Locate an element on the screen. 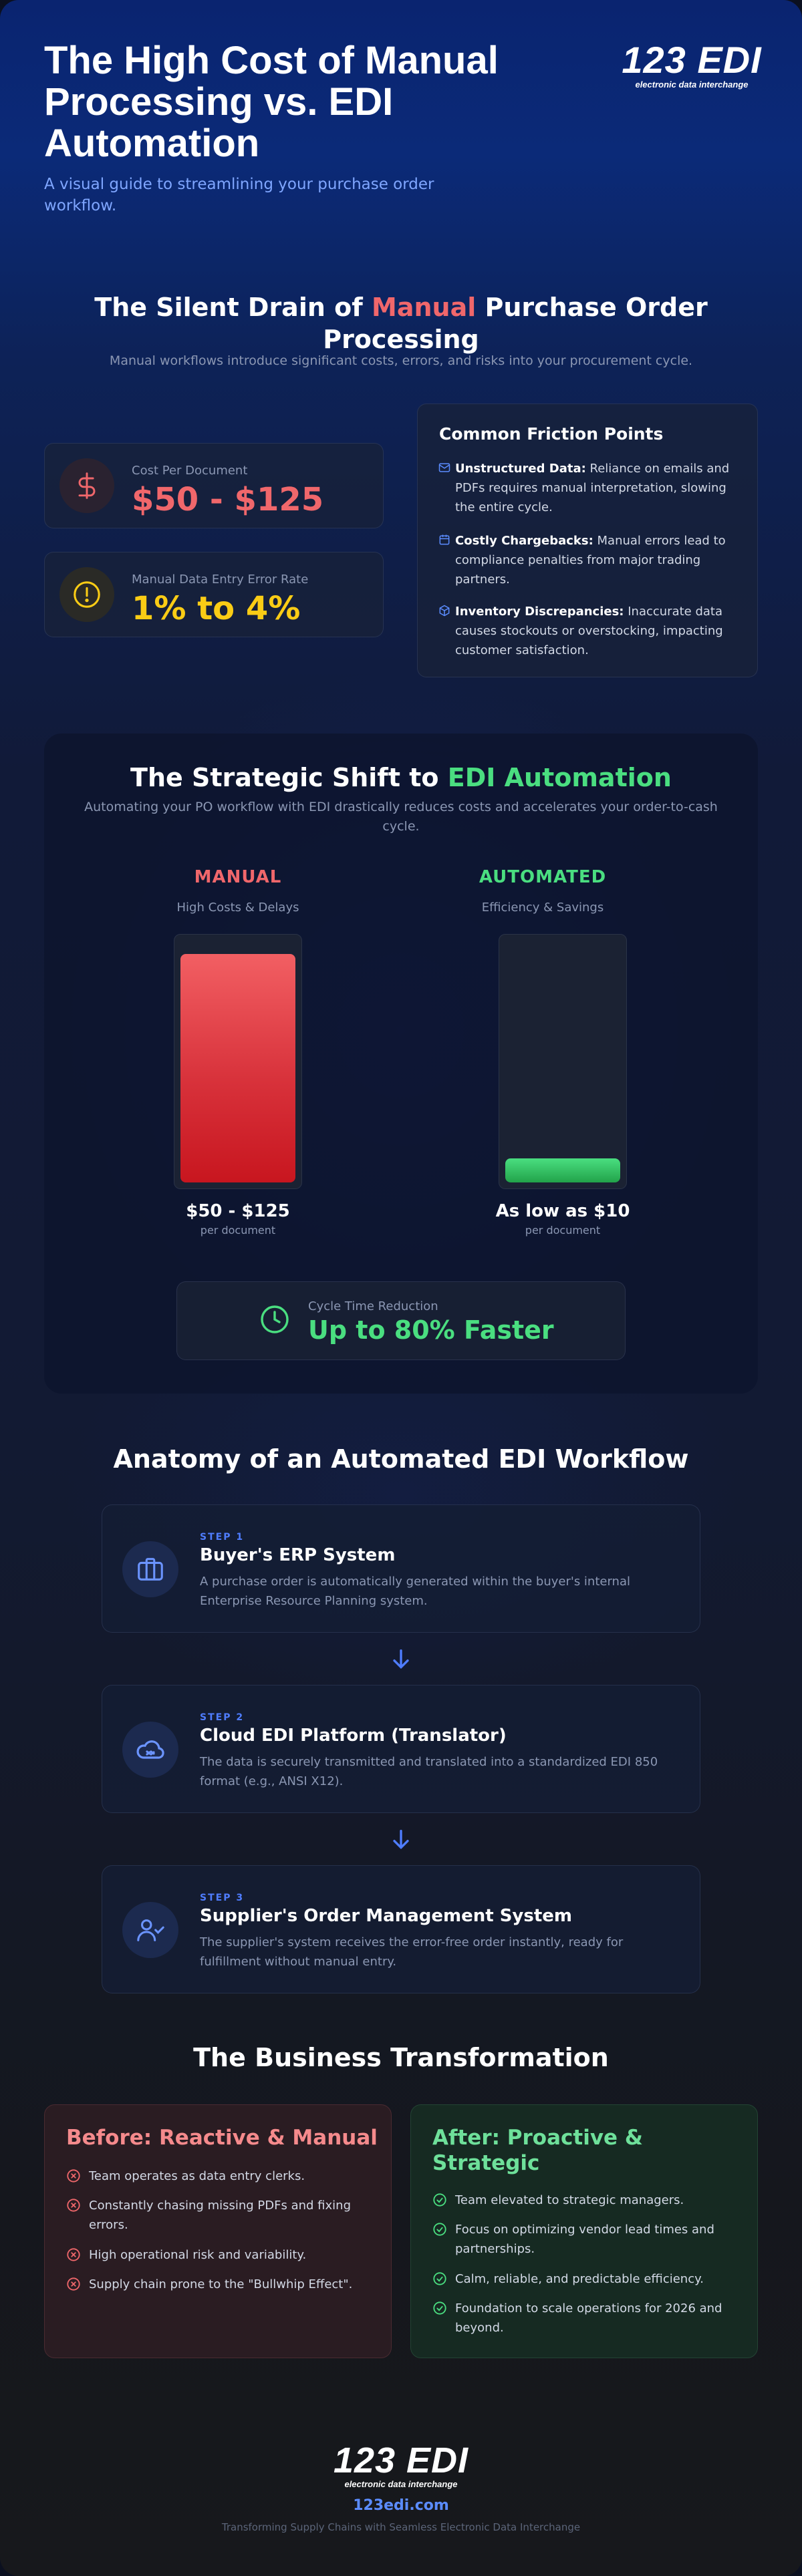  stat-value: 1% to 4% is located at coordinates (217, 608).